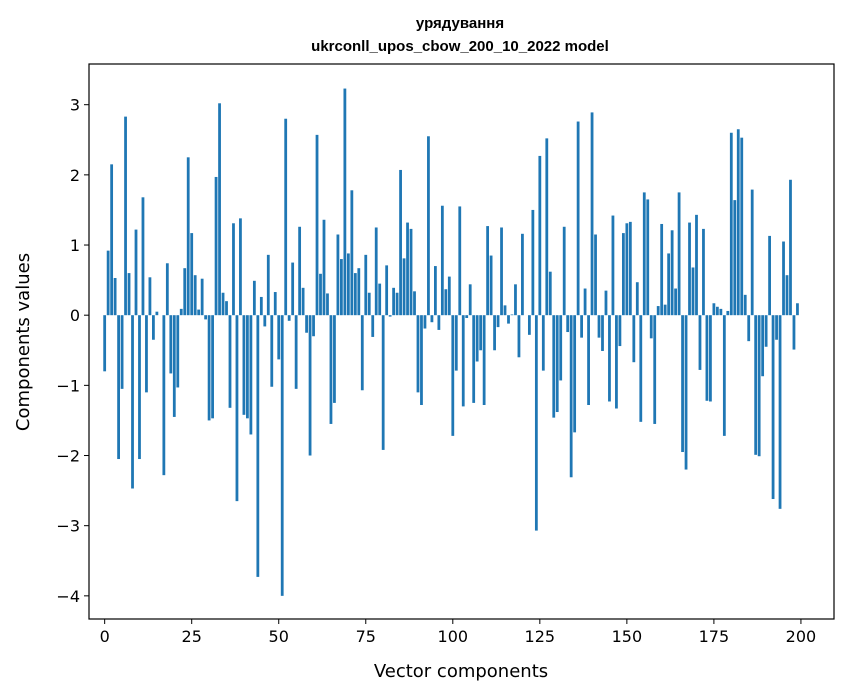 This screenshot has height=696, width=847. What do you see at coordinates (714, 636) in the screenshot?
I see `x-tick-label: 175` at bounding box center [714, 636].